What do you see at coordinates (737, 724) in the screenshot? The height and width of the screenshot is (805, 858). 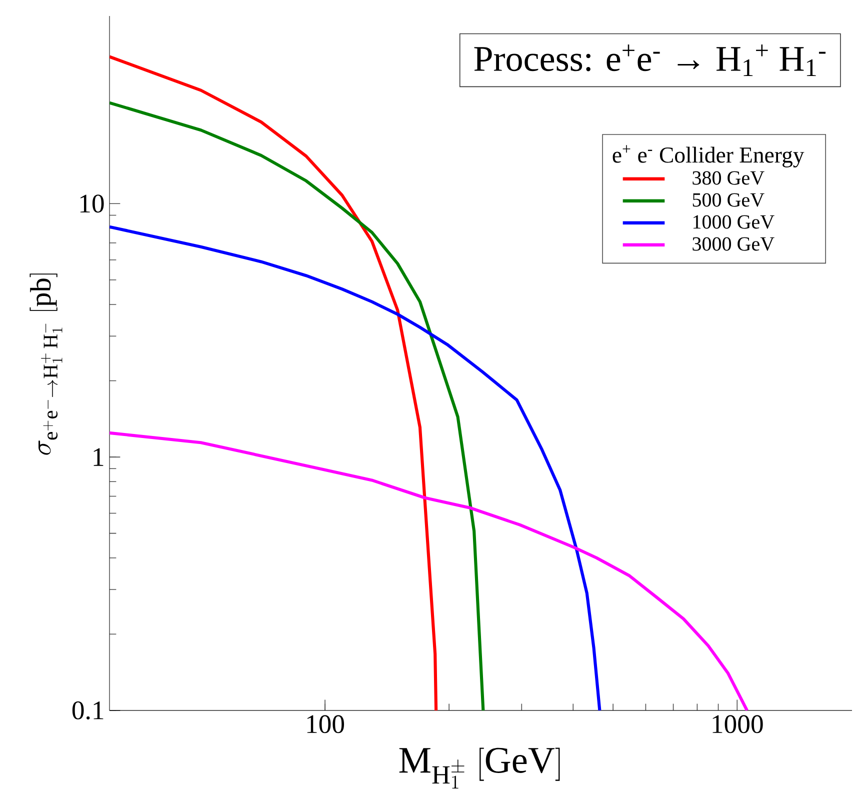 I see `x-tick-label: 1000` at bounding box center [737, 724].